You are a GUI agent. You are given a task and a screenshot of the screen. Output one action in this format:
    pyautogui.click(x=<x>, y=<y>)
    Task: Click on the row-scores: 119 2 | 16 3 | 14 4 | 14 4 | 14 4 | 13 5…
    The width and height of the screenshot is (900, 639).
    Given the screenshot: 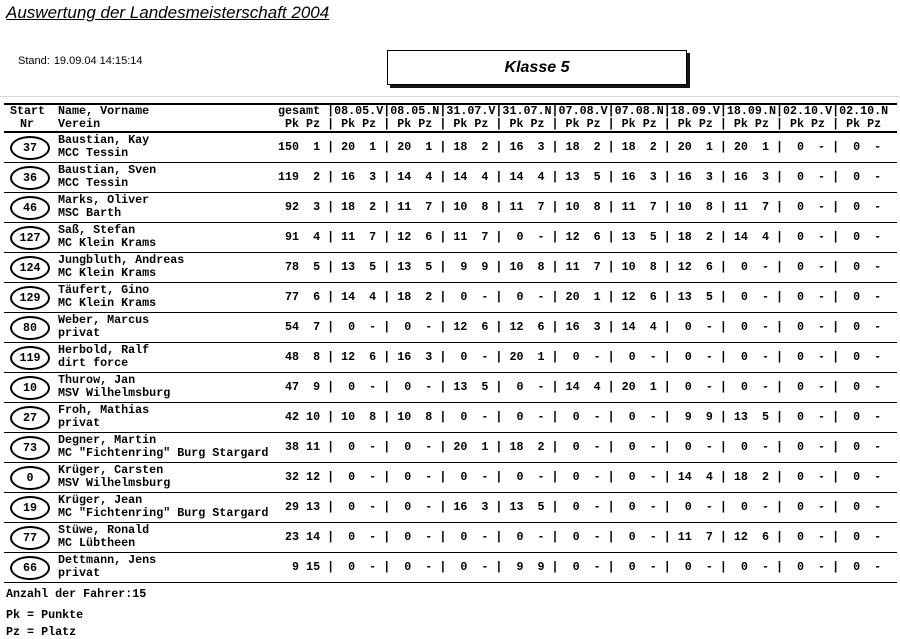 What is the action you would take?
    pyautogui.click(x=583, y=177)
    